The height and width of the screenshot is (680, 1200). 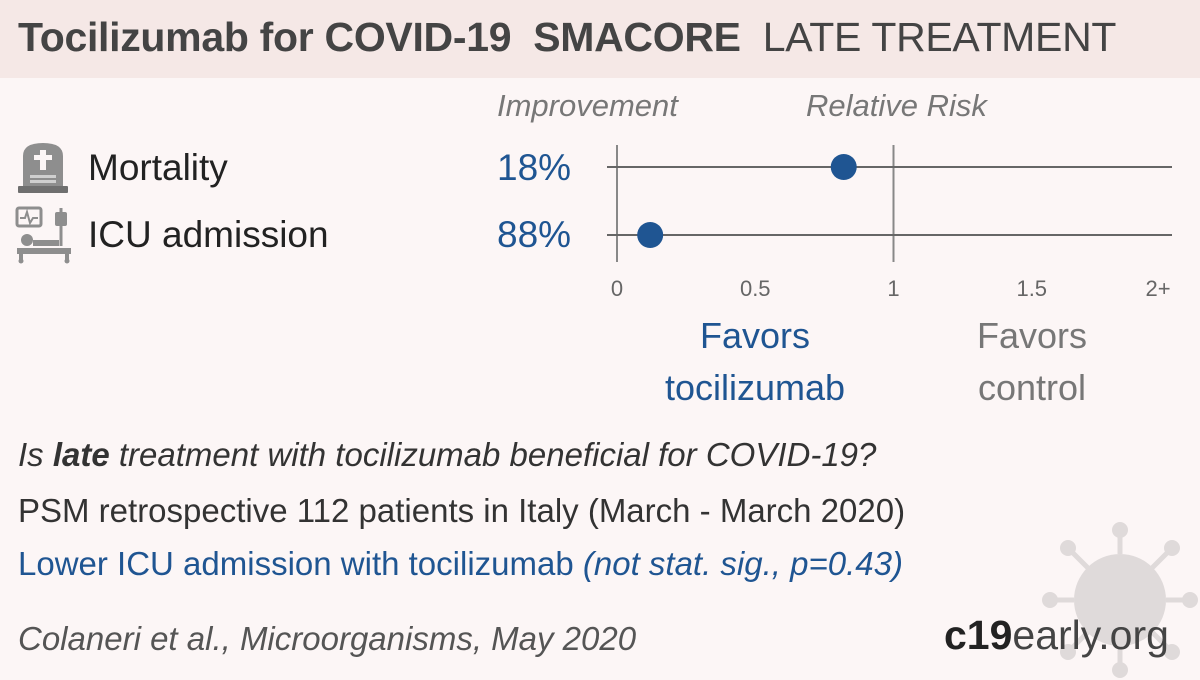 What do you see at coordinates (158, 167) in the screenshot?
I see `row-label-mortality: Mortality` at bounding box center [158, 167].